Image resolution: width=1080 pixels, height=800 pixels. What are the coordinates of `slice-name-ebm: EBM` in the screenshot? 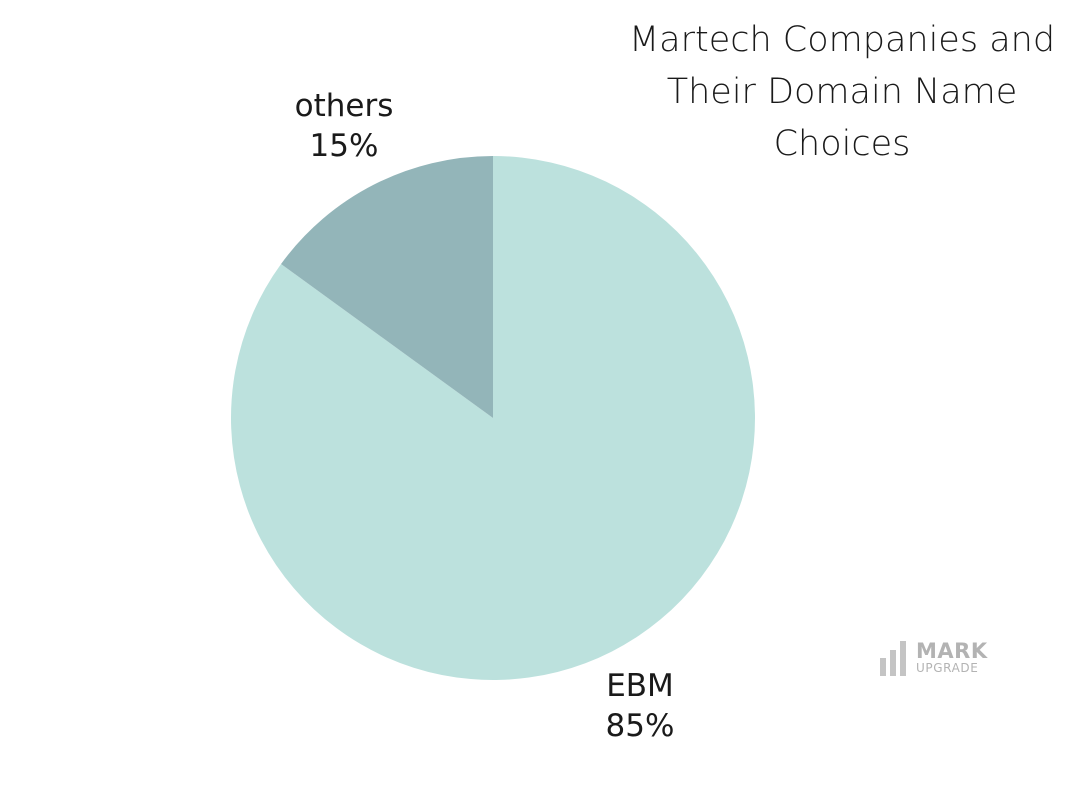 It's located at (640, 686).